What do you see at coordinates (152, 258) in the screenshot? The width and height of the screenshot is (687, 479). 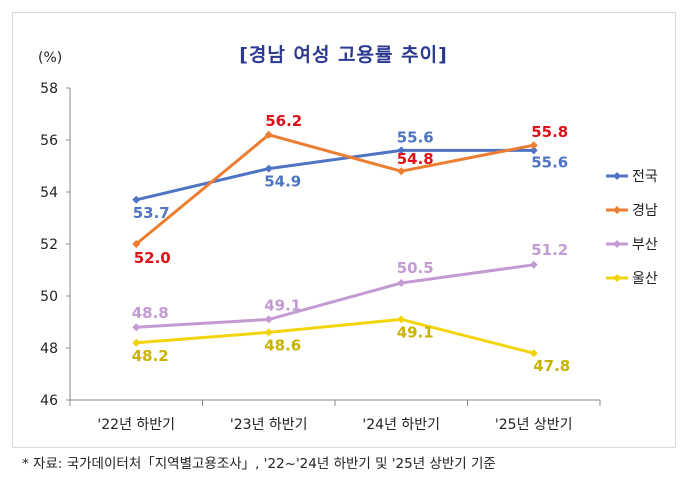 I see `data-label: 52.0` at bounding box center [152, 258].